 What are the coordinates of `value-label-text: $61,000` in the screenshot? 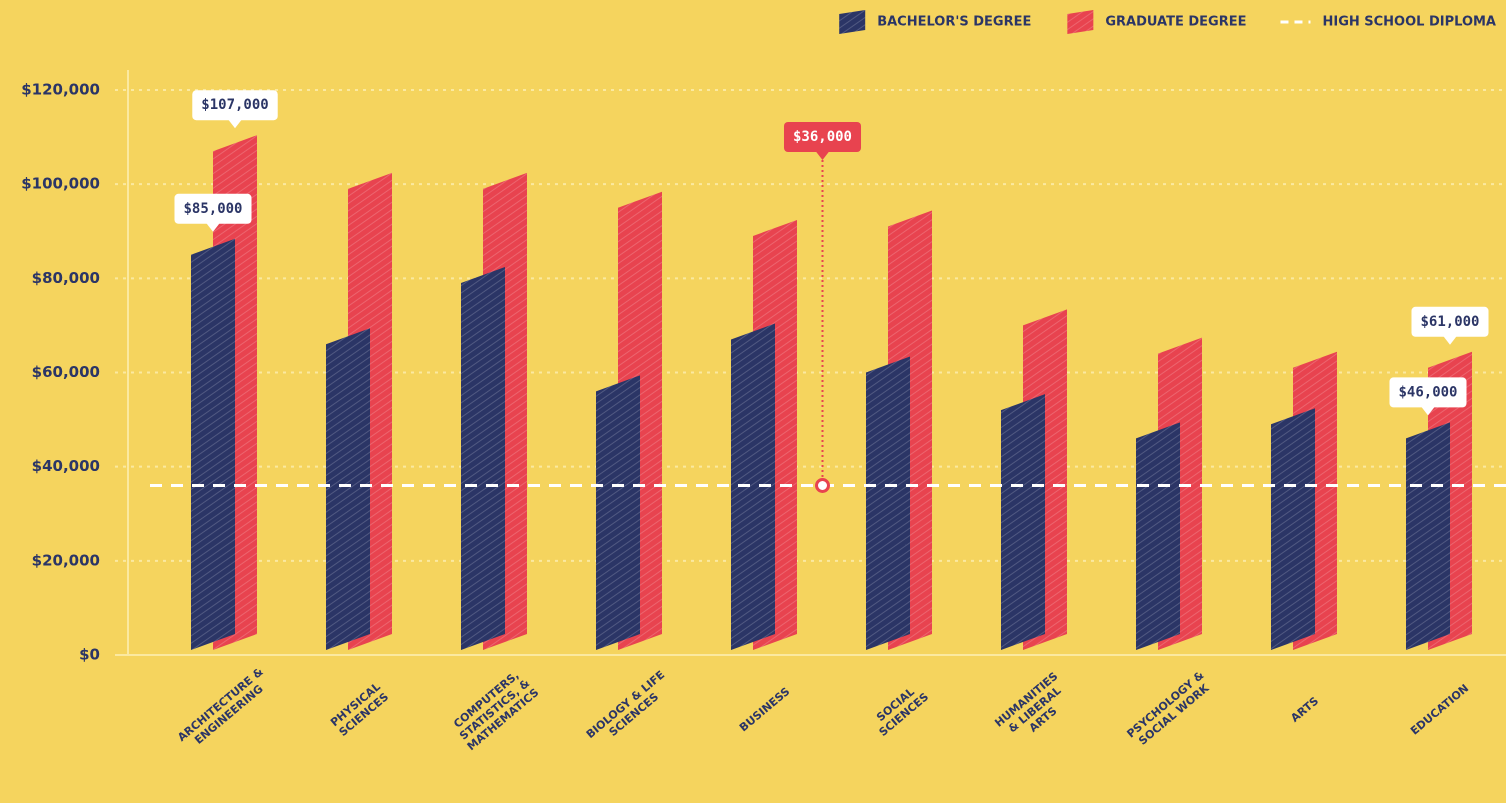 It's located at (1449, 322).